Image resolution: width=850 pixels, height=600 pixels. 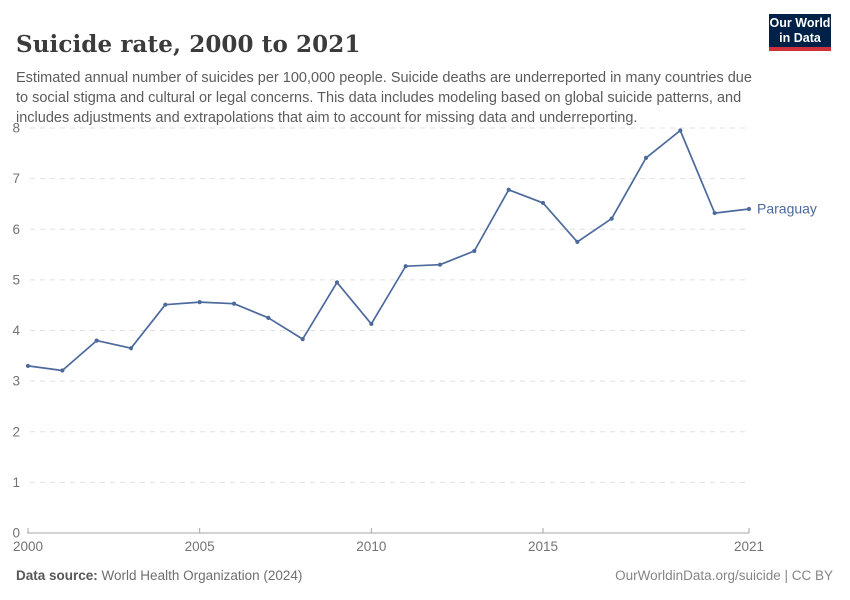 I want to click on x-tick-label: 2005, so click(x=200, y=546).